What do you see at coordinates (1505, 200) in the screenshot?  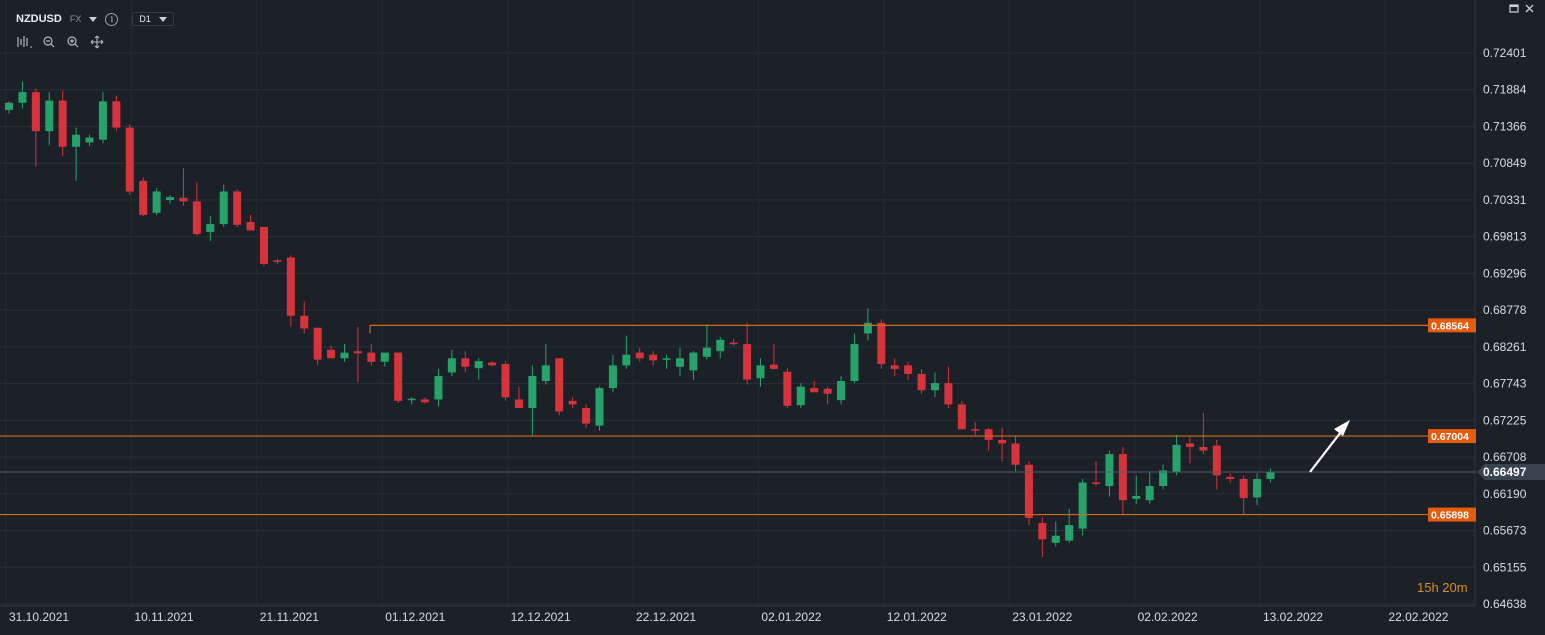 I see `y-tick-label: 0.70331` at bounding box center [1505, 200].